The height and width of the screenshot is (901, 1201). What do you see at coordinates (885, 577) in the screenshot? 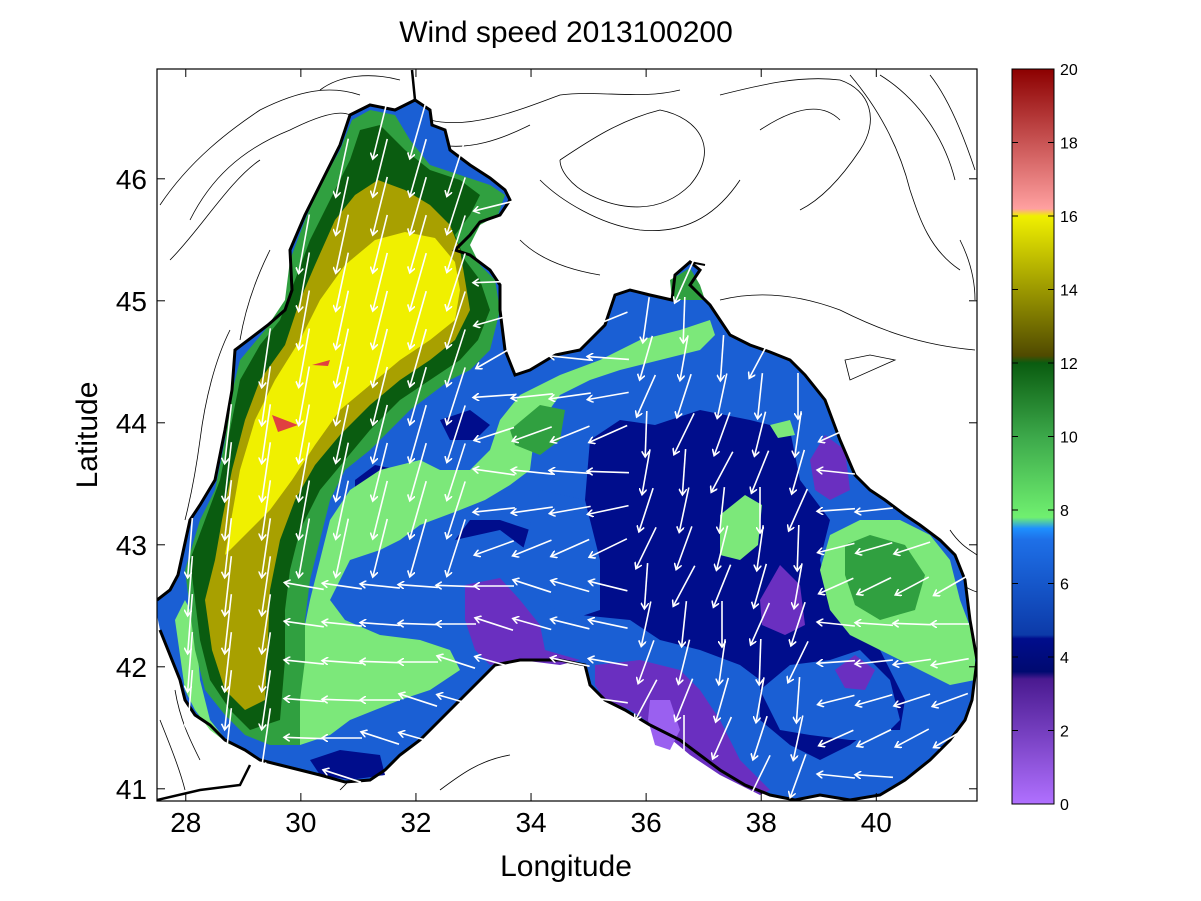
I see `contour-10-fill-east` at bounding box center [885, 577].